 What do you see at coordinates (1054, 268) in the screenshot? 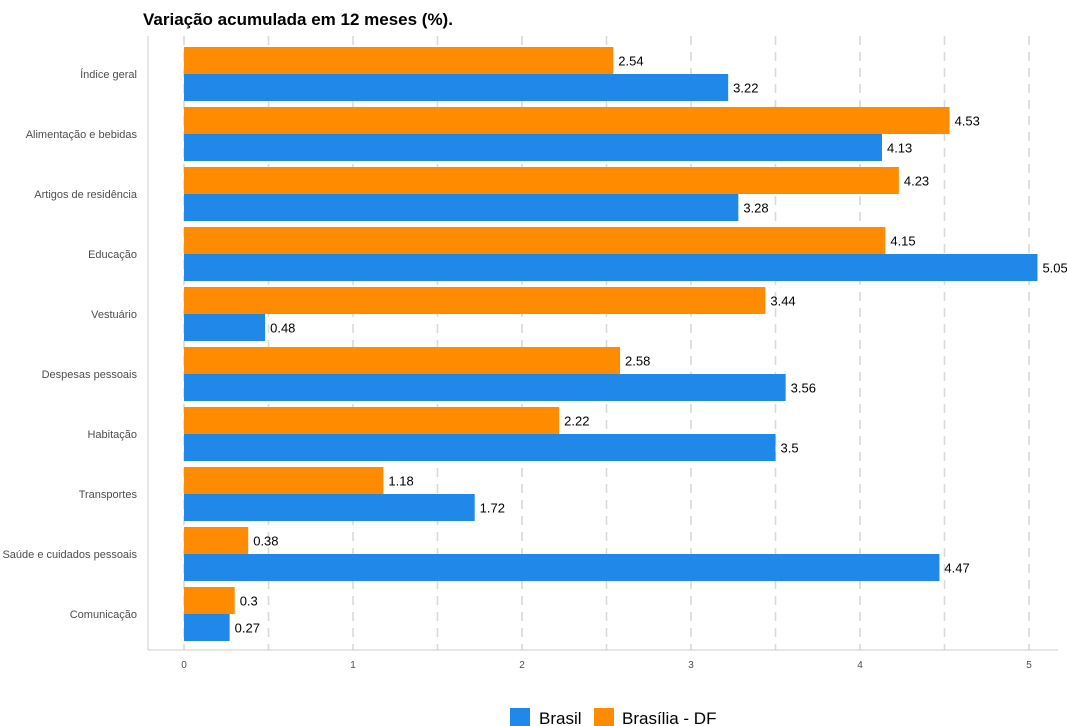
I see `bar-value-label: 5.05` at bounding box center [1054, 268].